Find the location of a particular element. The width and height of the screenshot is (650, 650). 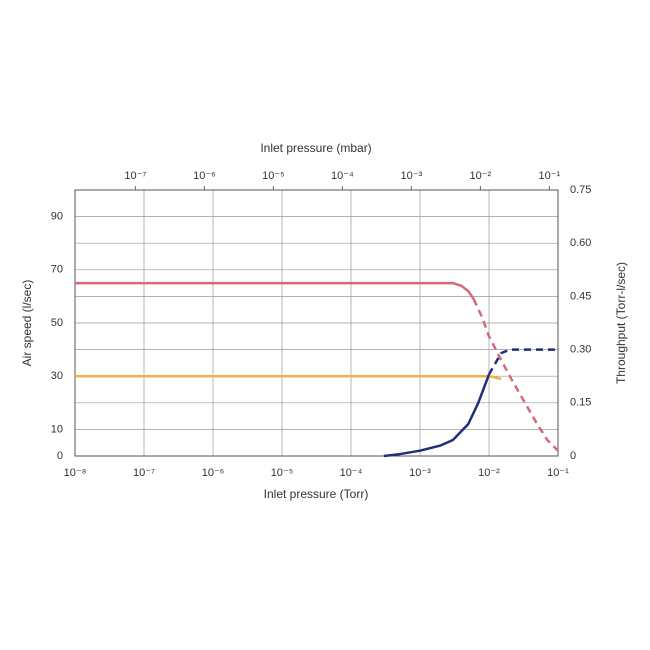

y-tick-label: 50 is located at coordinates (57, 323).